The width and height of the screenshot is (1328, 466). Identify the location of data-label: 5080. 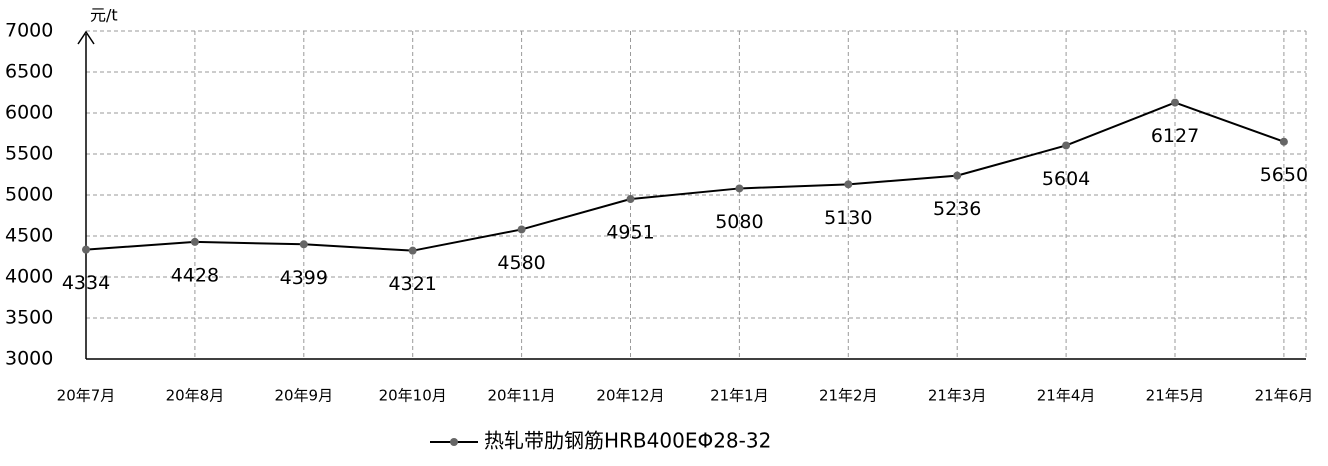
(739, 222).